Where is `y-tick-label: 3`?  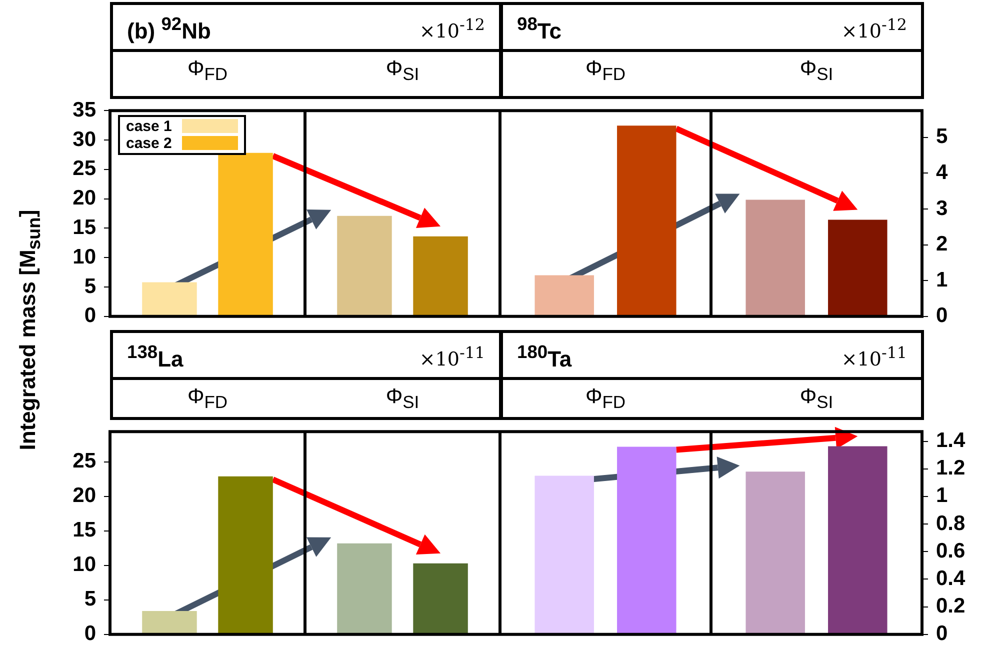 y-tick-label: 3 is located at coordinates (942, 208).